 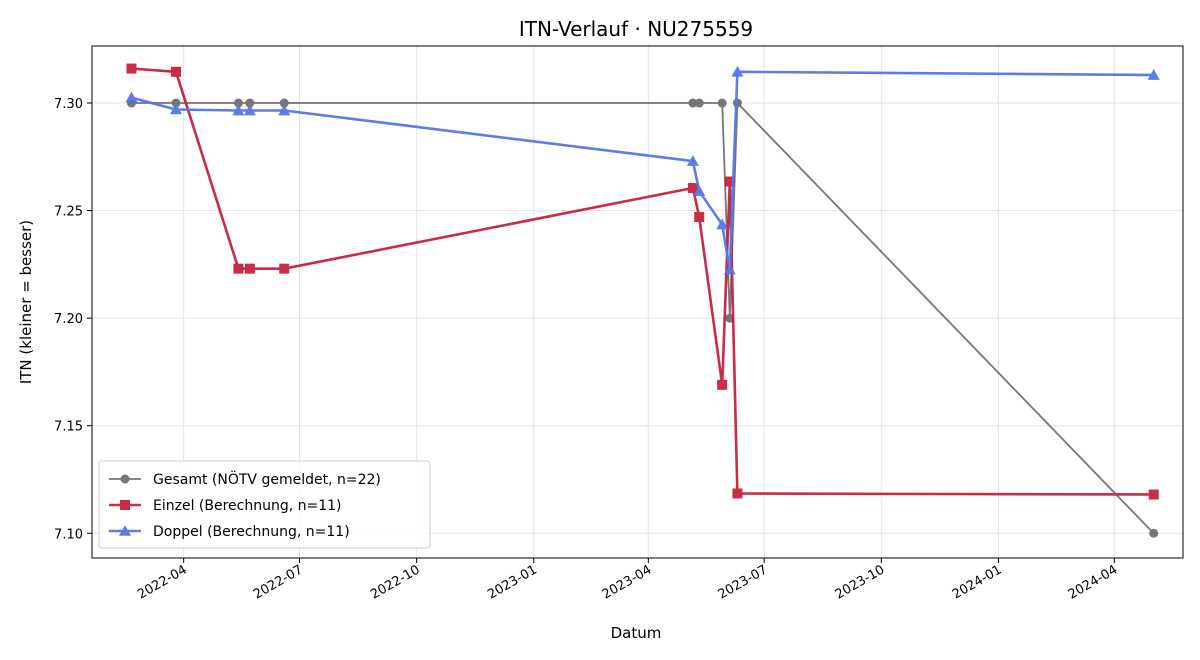 What do you see at coordinates (68, 104) in the screenshot?
I see `y-tick-label: 7.30` at bounding box center [68, 104].